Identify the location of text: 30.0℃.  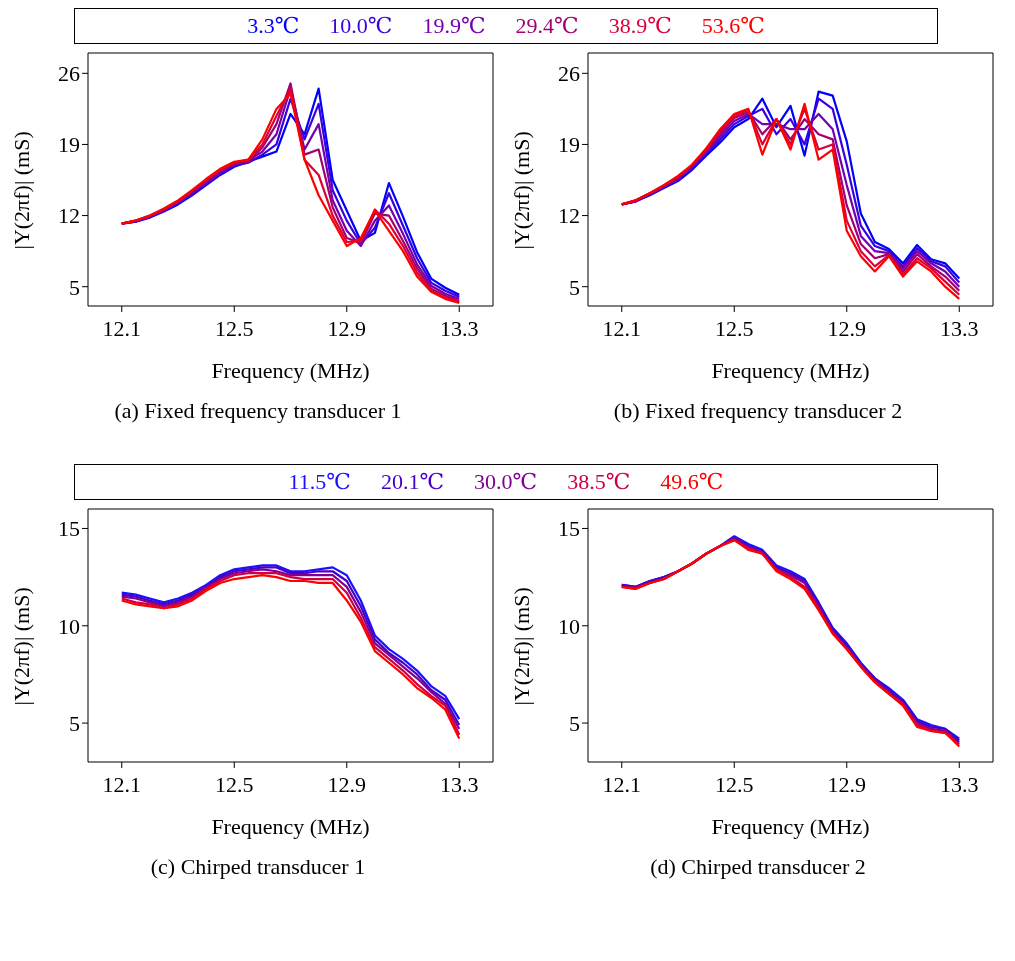
(506, 482).